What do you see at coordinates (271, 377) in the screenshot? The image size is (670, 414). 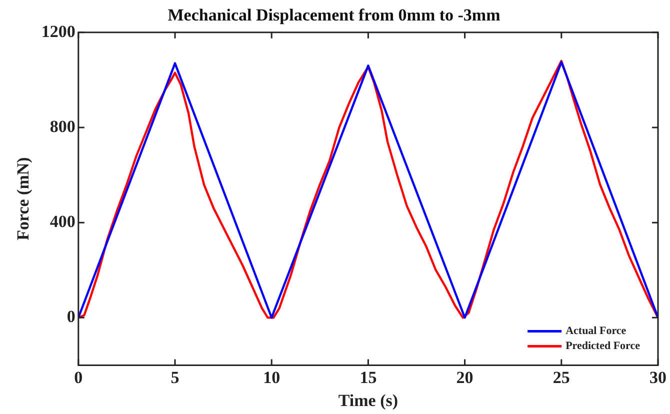 I see `x-tick-label: 10` at bounding box center [271, 377].